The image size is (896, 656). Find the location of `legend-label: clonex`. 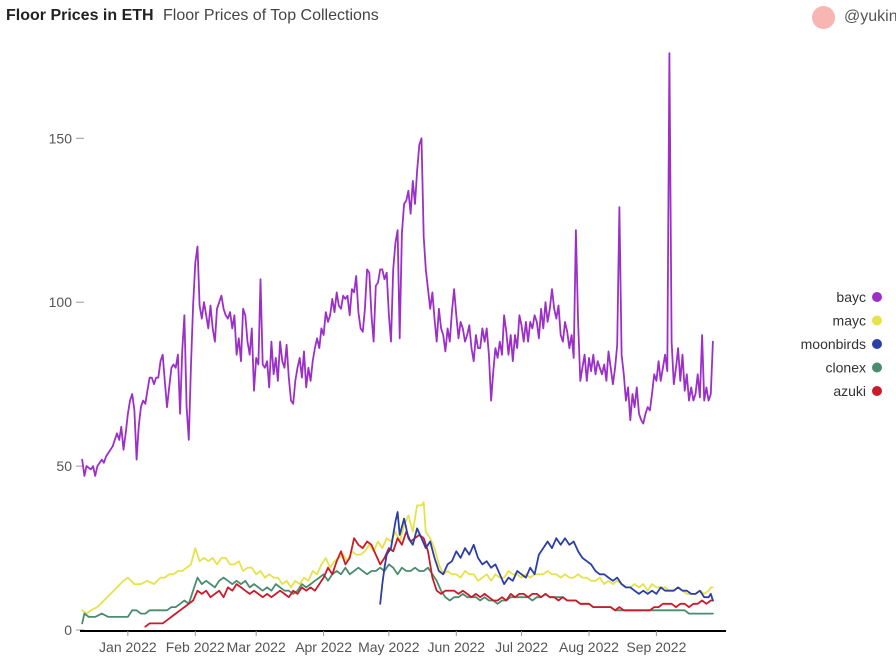

legend-label: clonex is located at coordinates (846, 368).